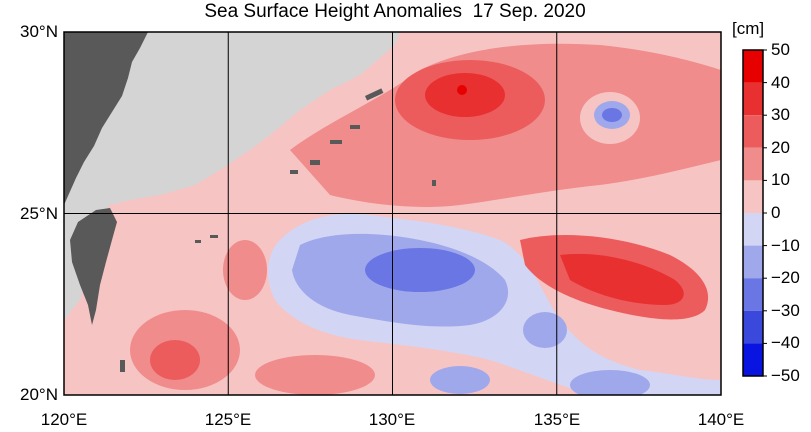  Describe the element at coordinates (64, 419) in the screenshot. I see `lon-label-120e: 120°E` at that location.